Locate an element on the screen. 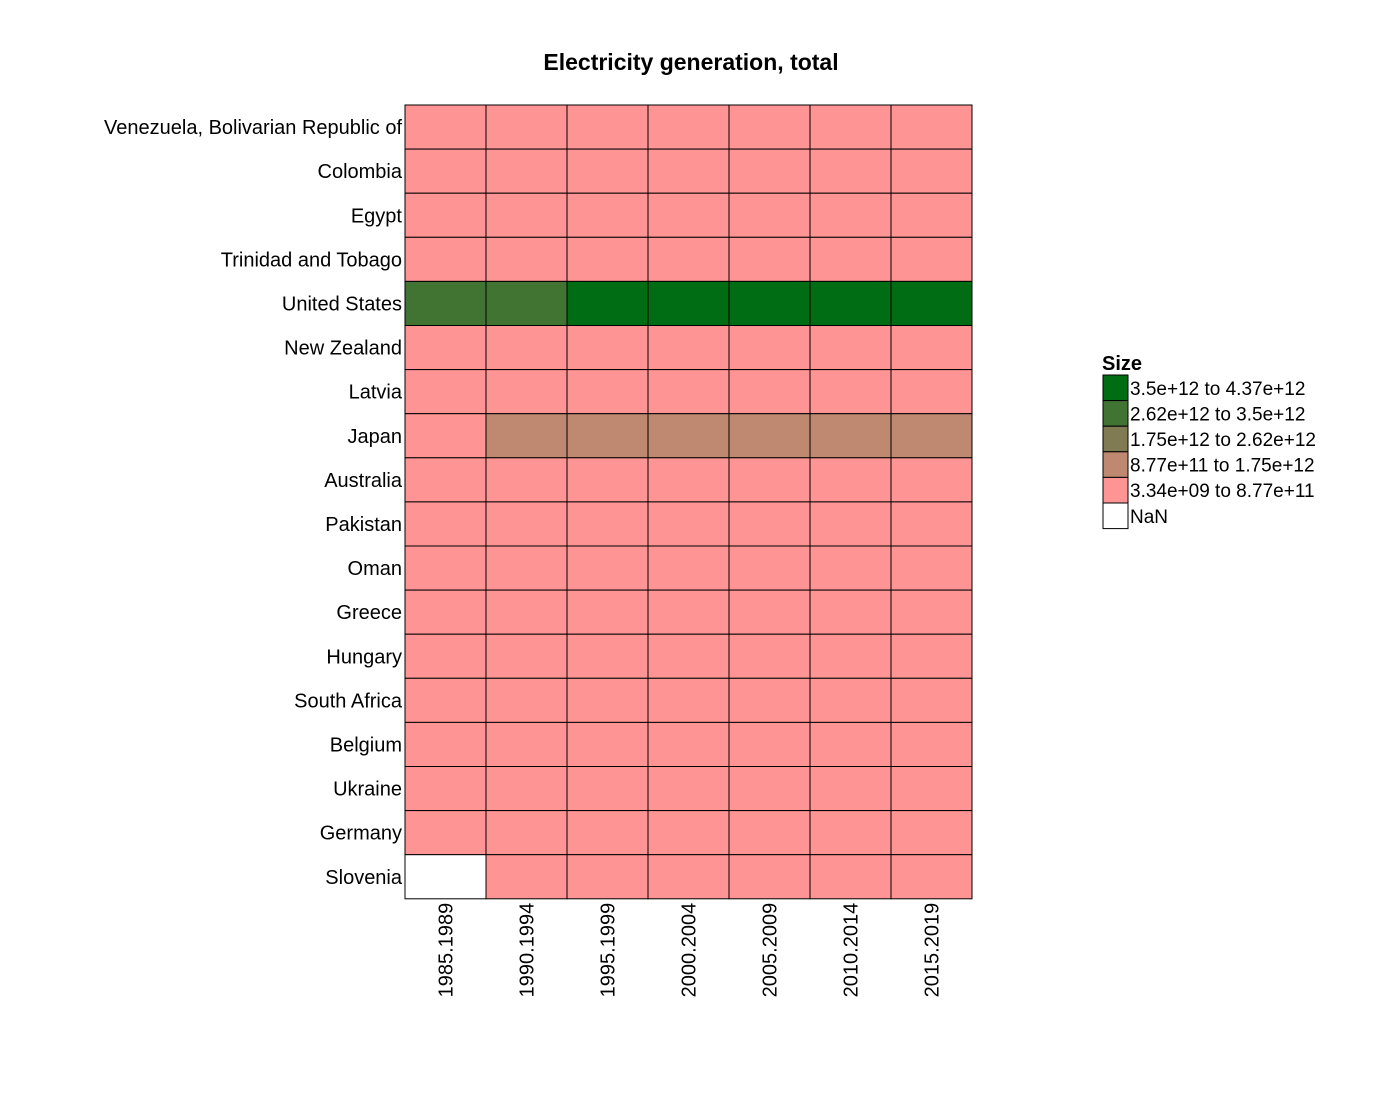 The width and height of the screenshot is (1400, 1100). row-label: Slovenia is located at coordinates (364, 878).